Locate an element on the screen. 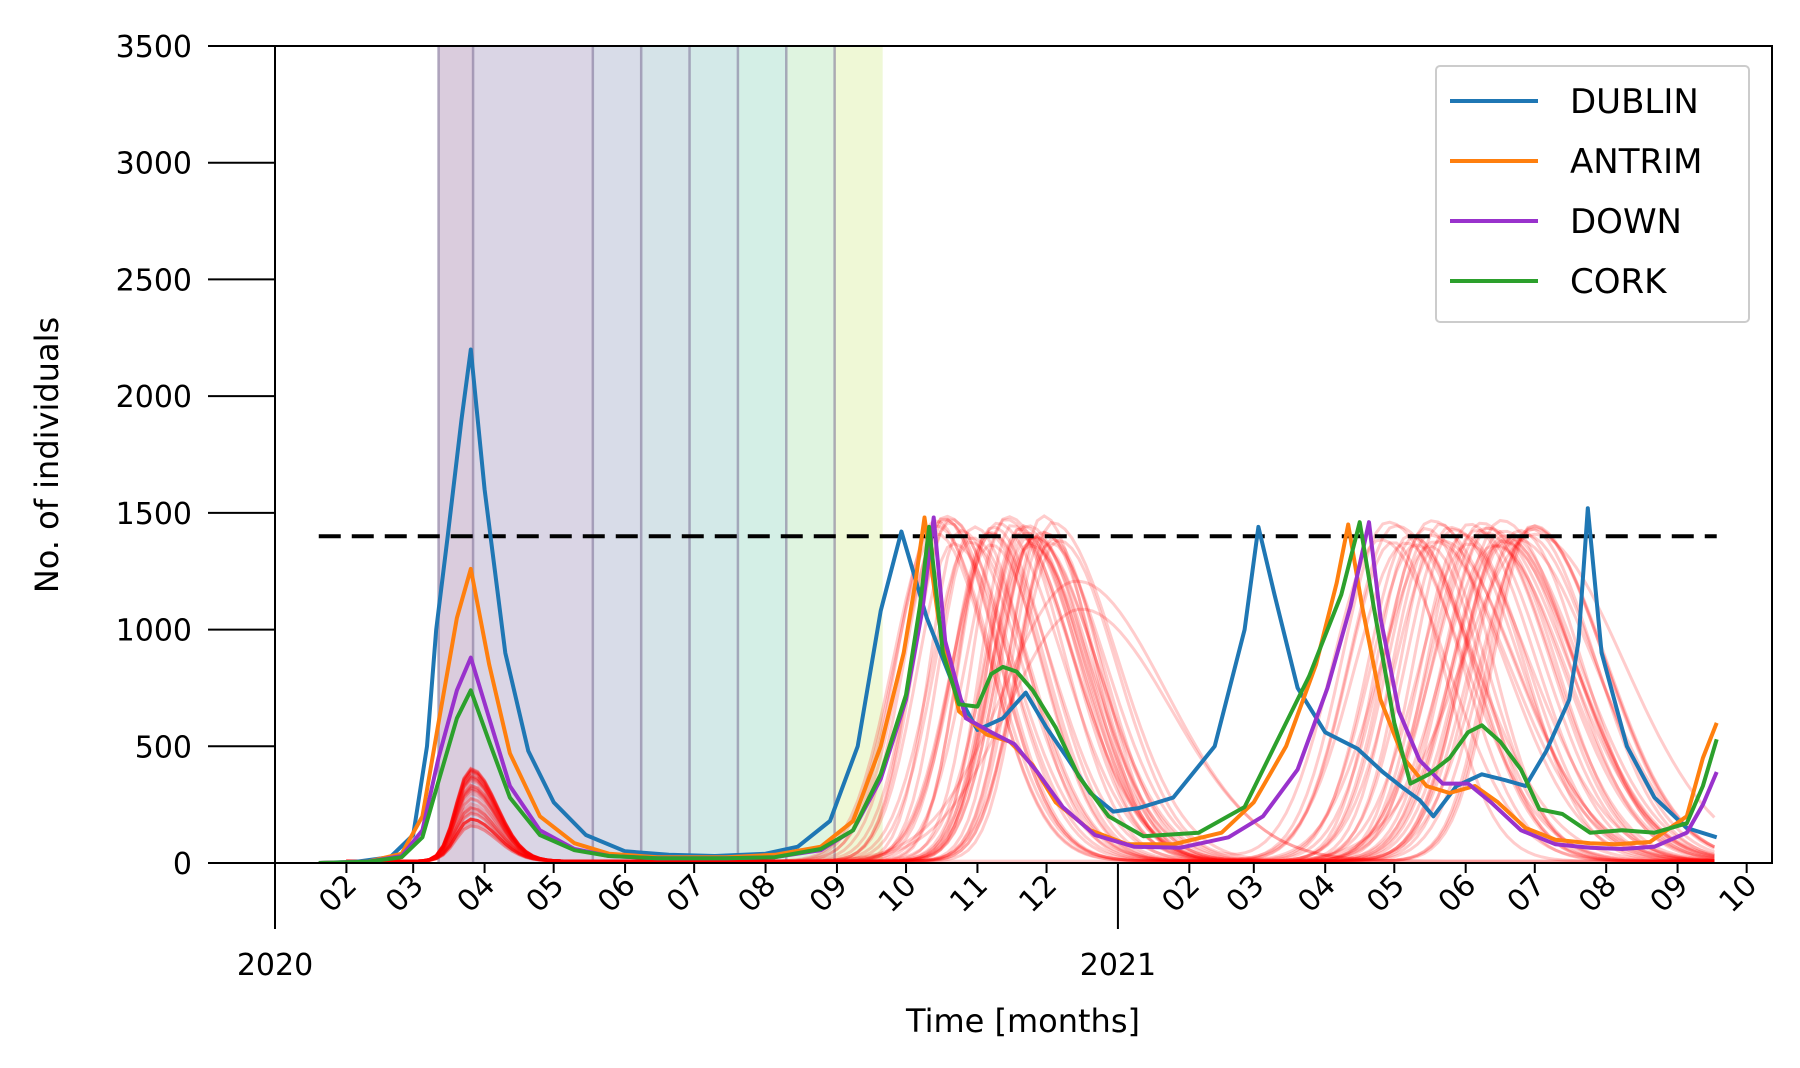 Image resolution: width=1800 pixels, height=1068 pixels. y-tick-label-0: 0 is located at coordinates (182, 864).